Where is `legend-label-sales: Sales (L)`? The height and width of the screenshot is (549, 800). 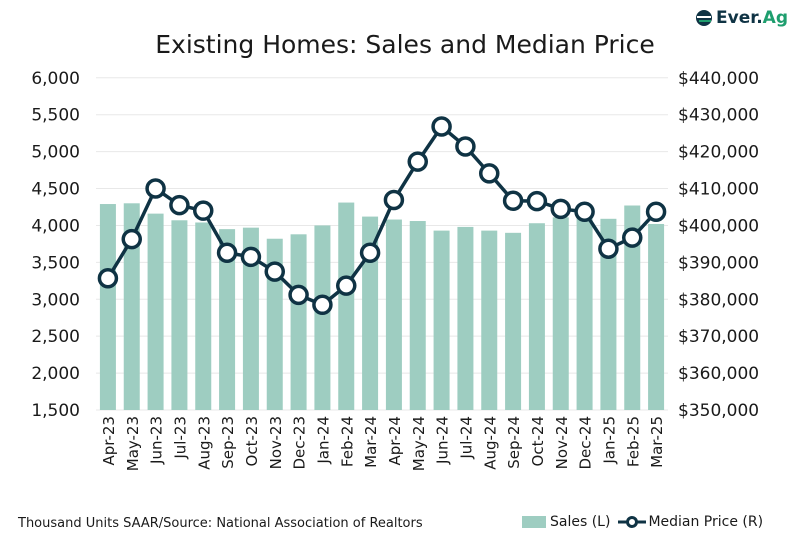 legend-label-sales: Sales (L) is located at coordinates (580, 522).